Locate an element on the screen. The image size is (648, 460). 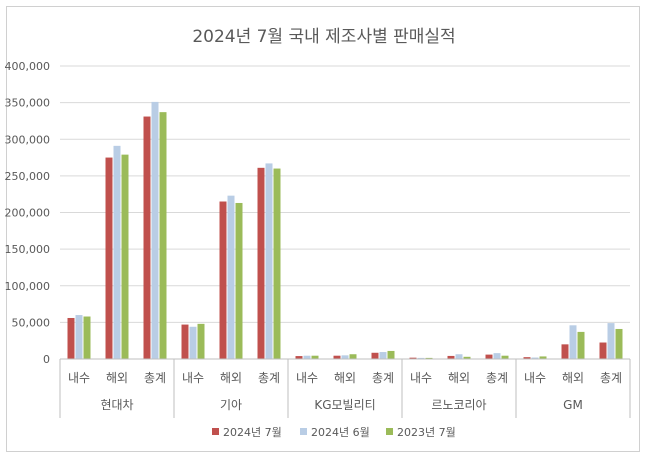
y-tick-label: 50,000 is located at coordinates (31, 322).